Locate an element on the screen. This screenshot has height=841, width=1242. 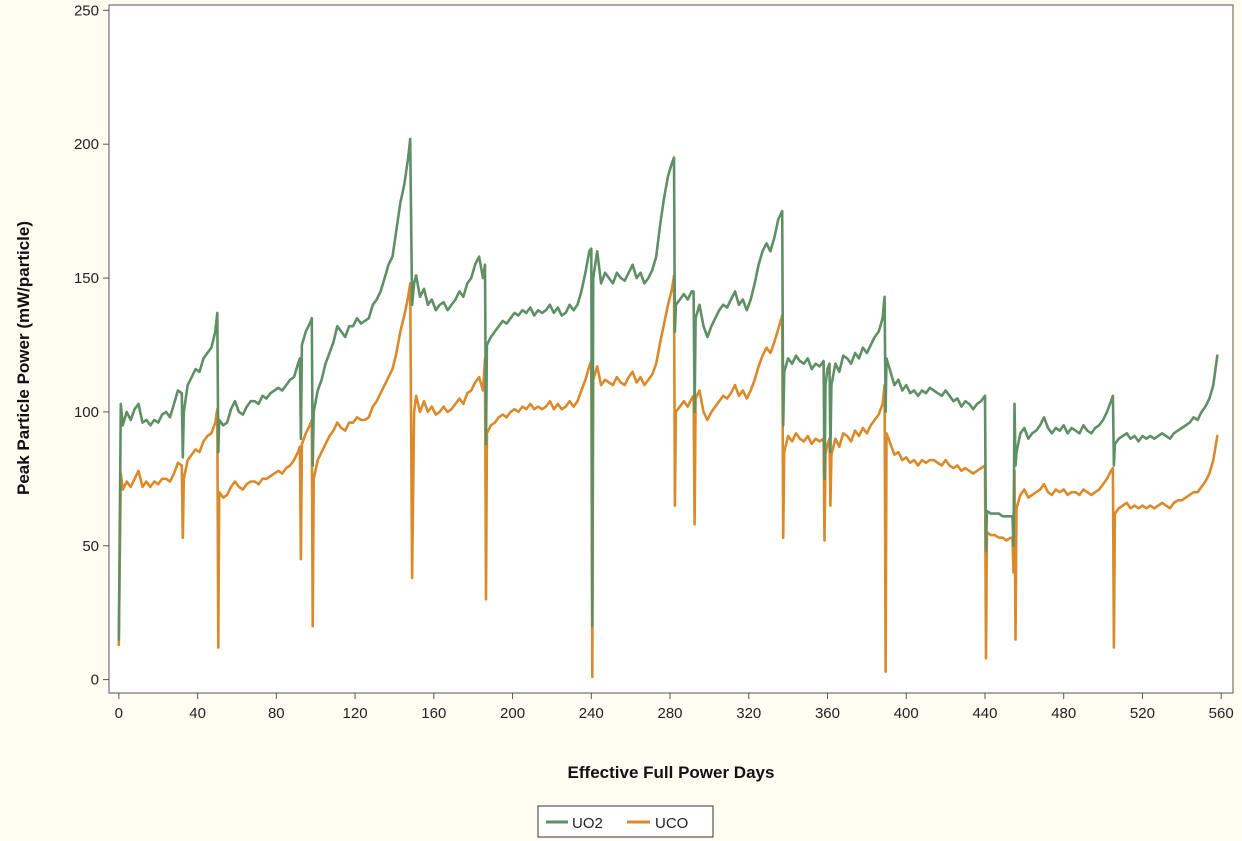
x-tick-label: 160 is located at coordinates (433, 713).